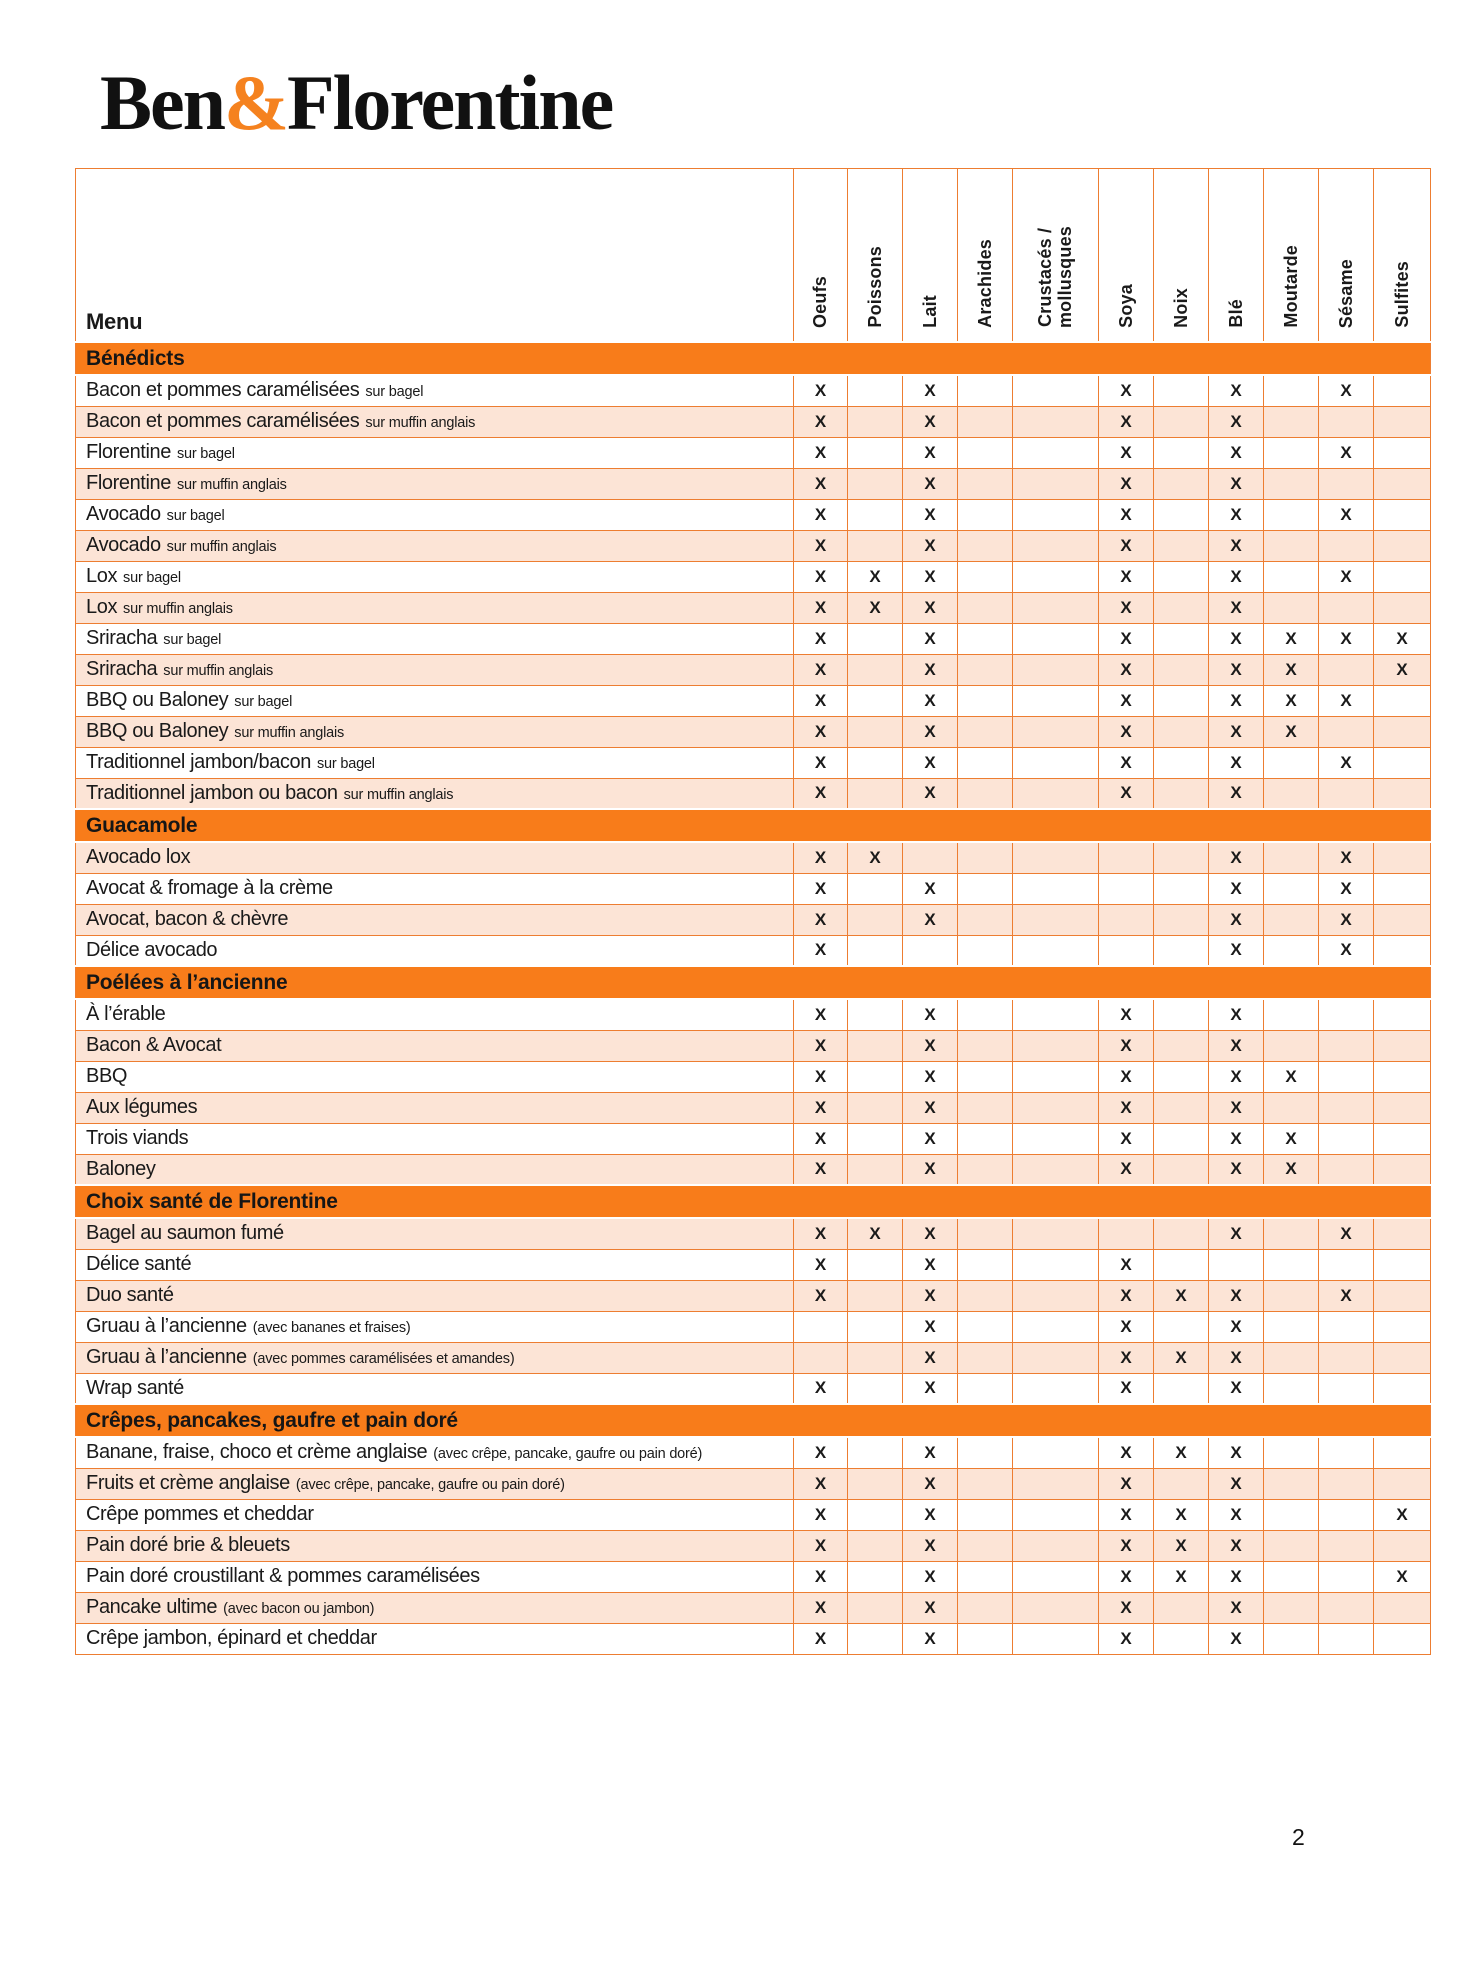 Image resolution: width=1484 pixels, height=1984 pixels. What do you see at coordinates (434, 576) in the screenshot?
I see `dish-label-cell: Lox sur bagel` at bounding box center [434, 576].